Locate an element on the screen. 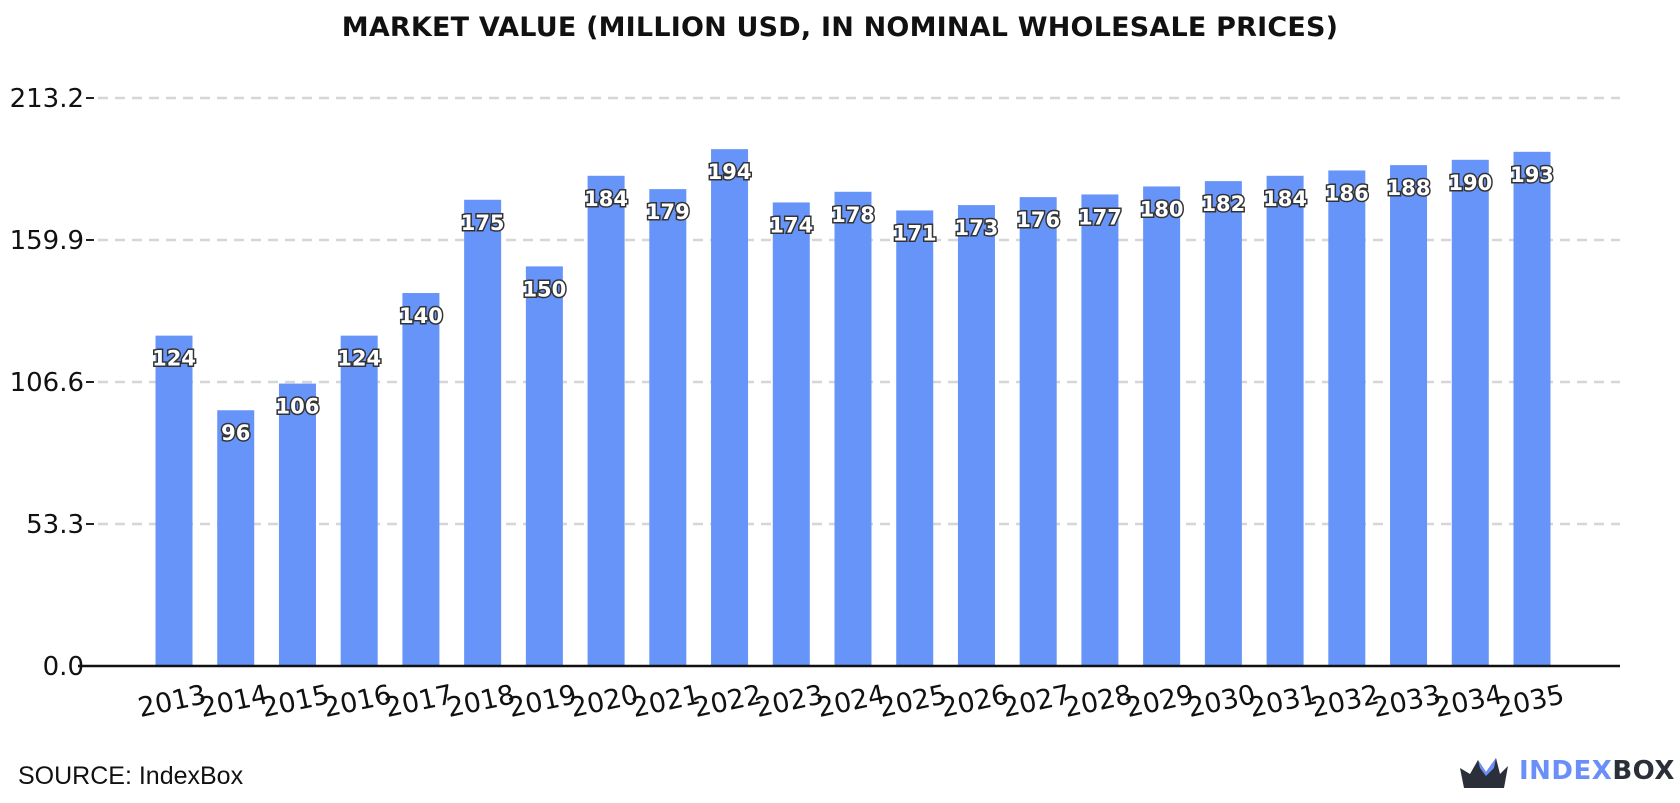 The width and height of the screenshot is (1680, 803). data-label: 186 is located at coordinates (1347, 193).